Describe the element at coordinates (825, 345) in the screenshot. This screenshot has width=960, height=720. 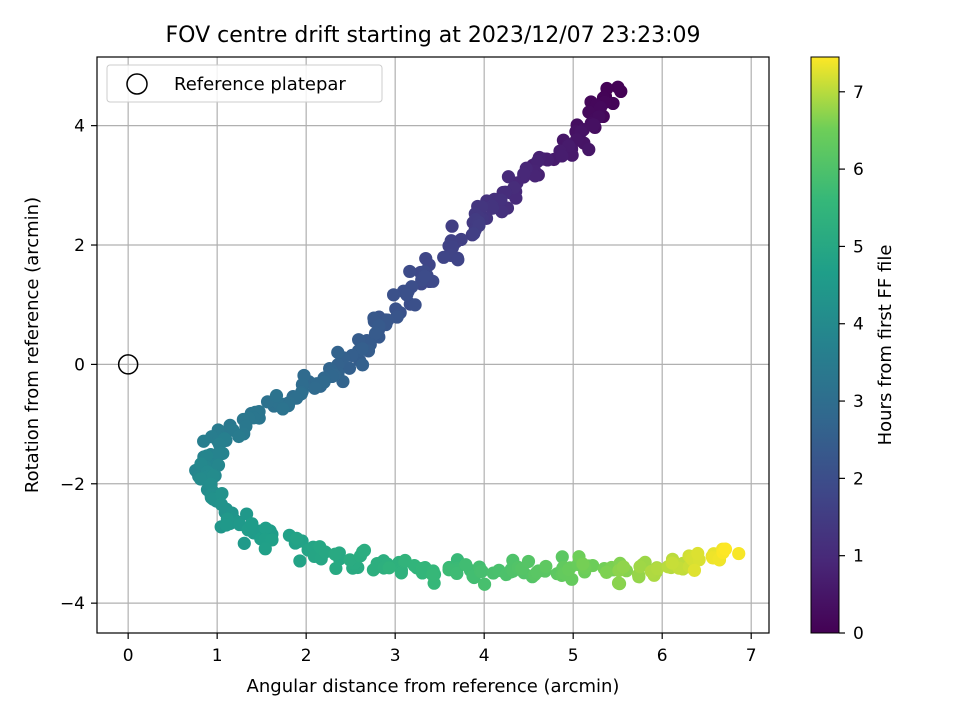
I see `colorbar` at that location.